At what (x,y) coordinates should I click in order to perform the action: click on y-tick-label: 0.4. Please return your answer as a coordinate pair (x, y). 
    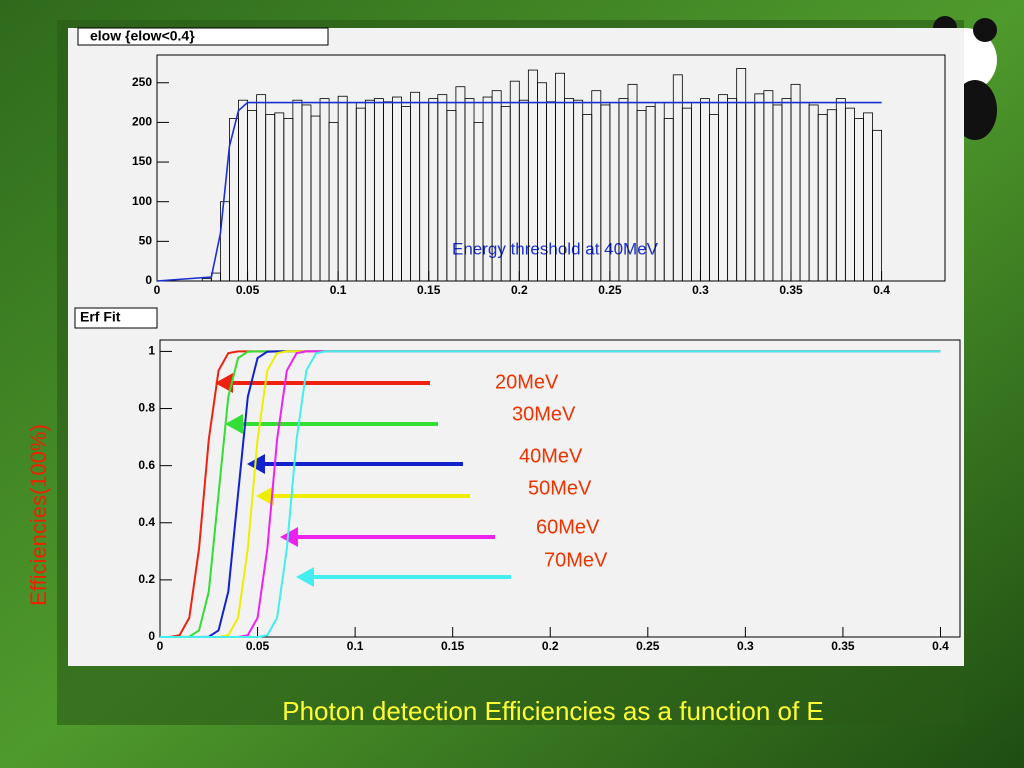
    Looking at the image, I should click on (146, 522).